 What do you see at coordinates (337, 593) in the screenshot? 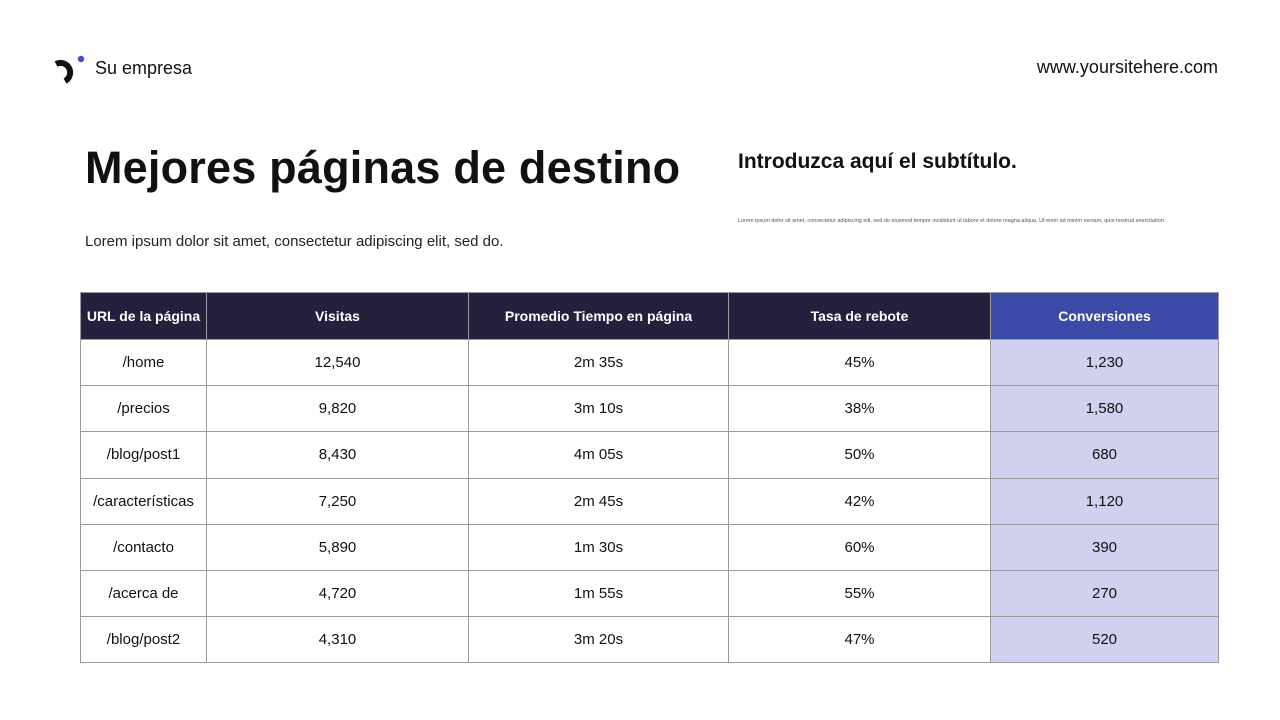
I see `cell-visits: 4,720` at bounding box center [337, 593].